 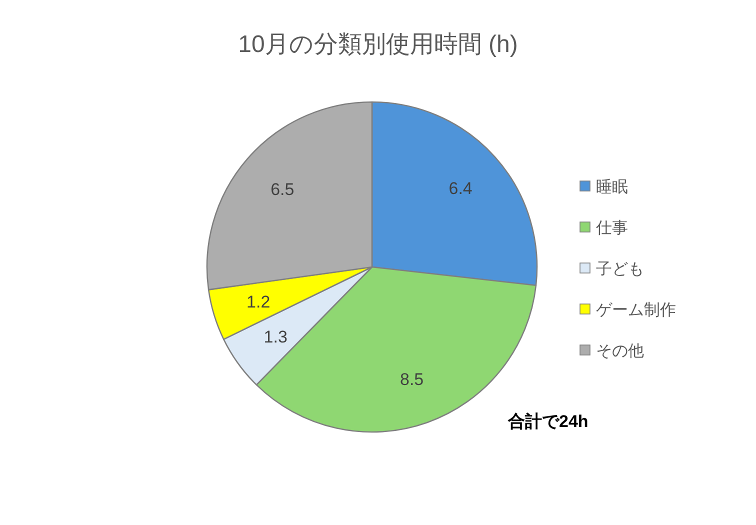 I want to click on text: 合計で24h, so click(x=547, y=421).